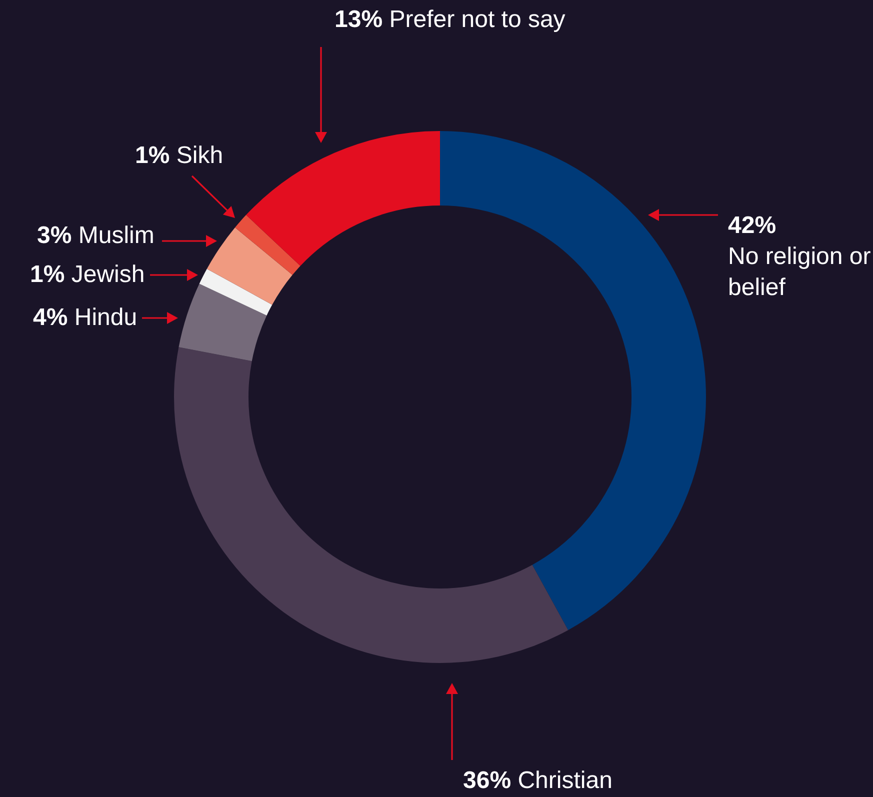 The image size is (873, 797). I want to click on slice-label: Jewish, so click(108, 274).